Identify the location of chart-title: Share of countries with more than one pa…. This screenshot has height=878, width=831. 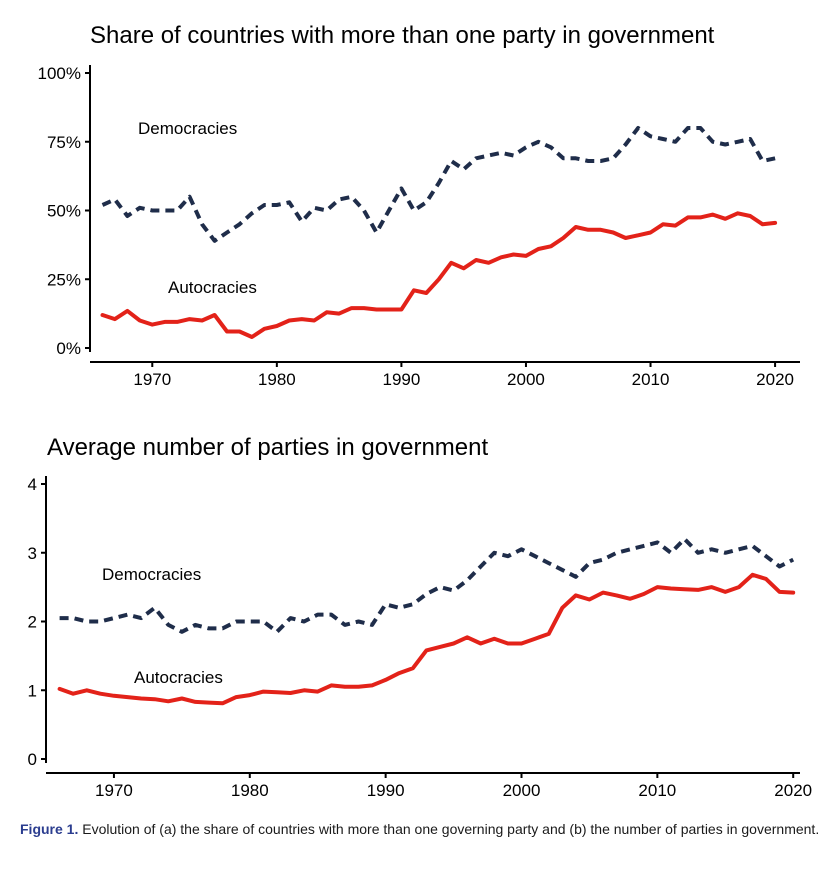
(402, 35).